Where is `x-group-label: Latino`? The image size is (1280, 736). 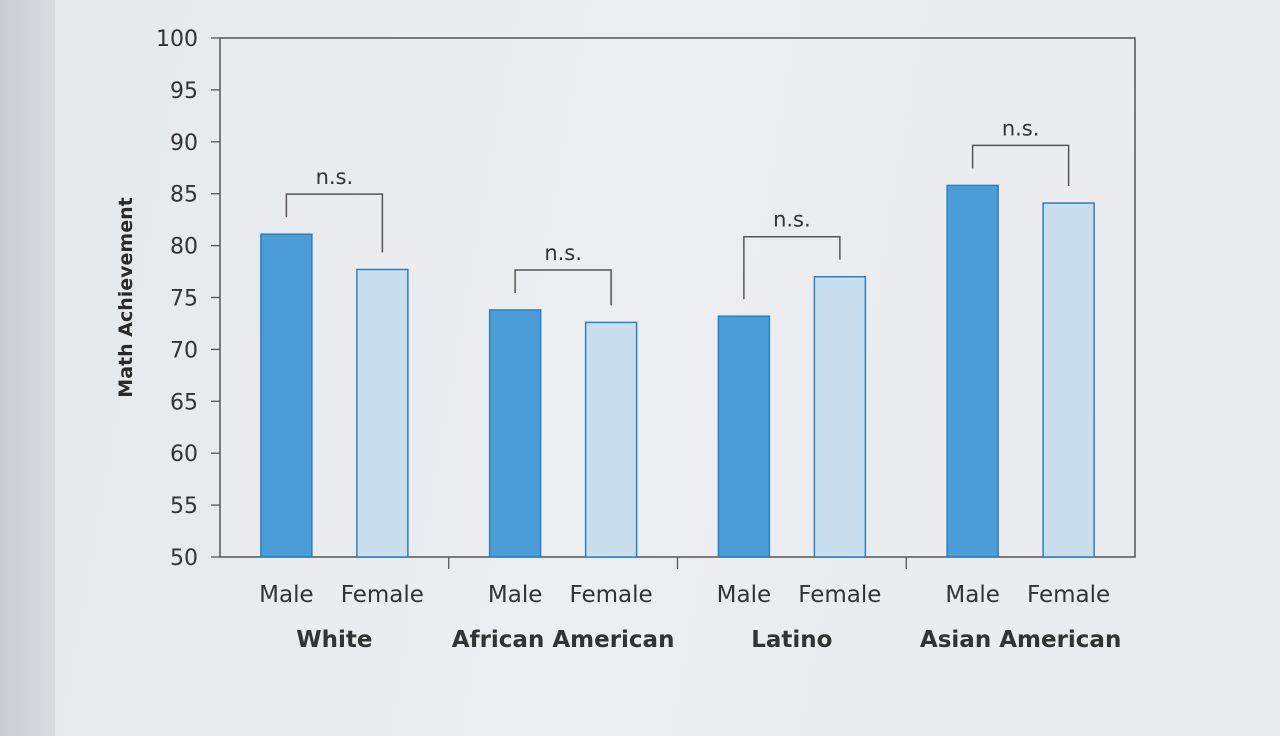
x-group-label: Latino is located at coordinates (791, 640).